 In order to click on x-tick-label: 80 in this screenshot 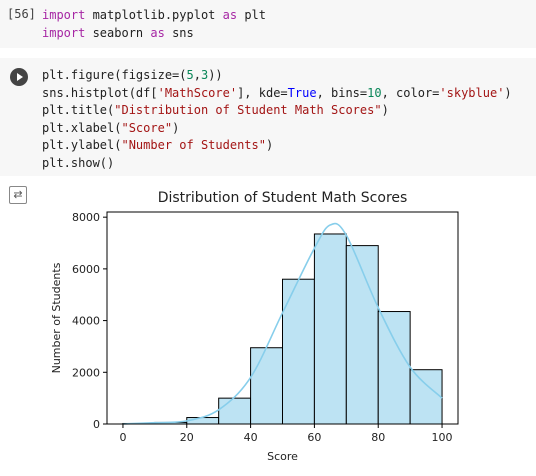, I will do `click(378, 437)`.